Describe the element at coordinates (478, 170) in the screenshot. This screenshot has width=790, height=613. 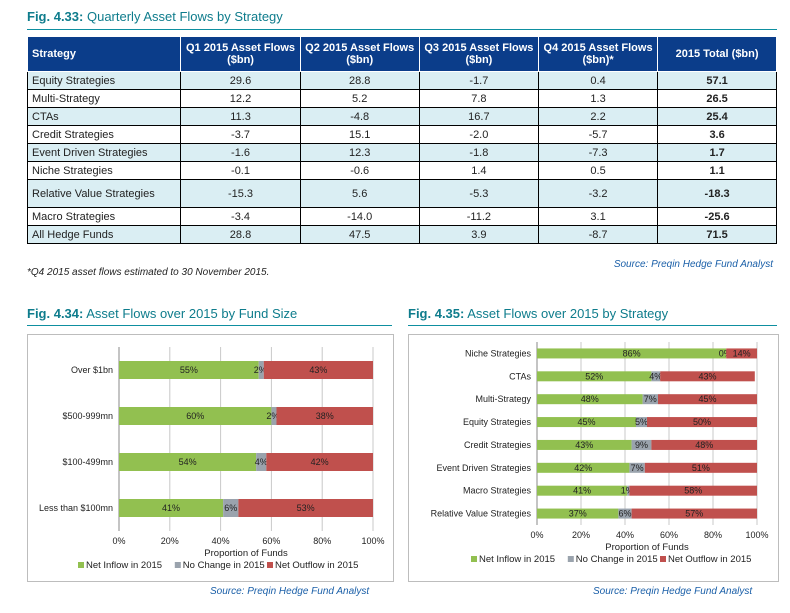
I see `table-cell: 1.4` at that location.